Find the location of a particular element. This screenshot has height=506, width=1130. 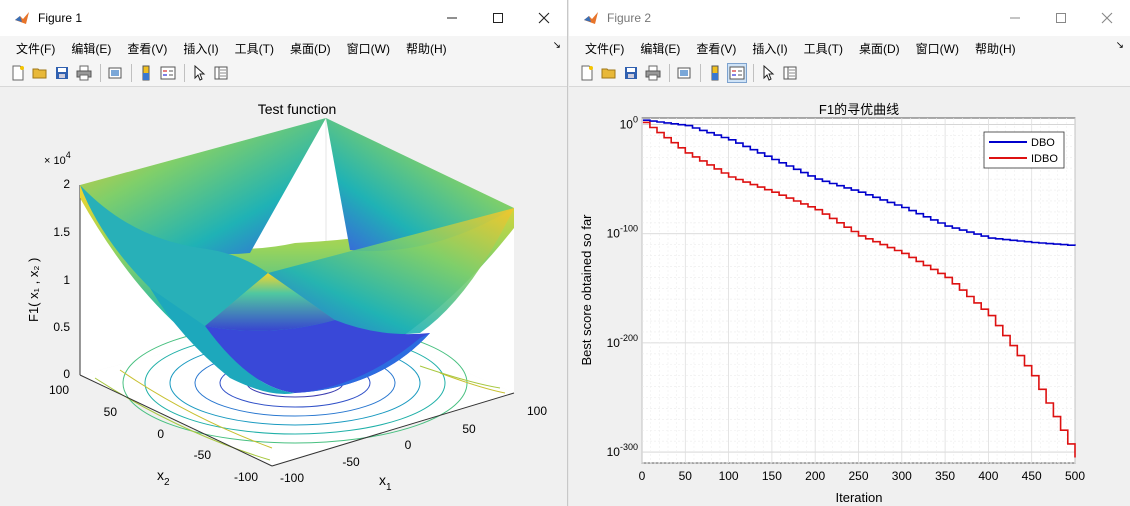

series-line-dbo is located at coordinates (859, 182).